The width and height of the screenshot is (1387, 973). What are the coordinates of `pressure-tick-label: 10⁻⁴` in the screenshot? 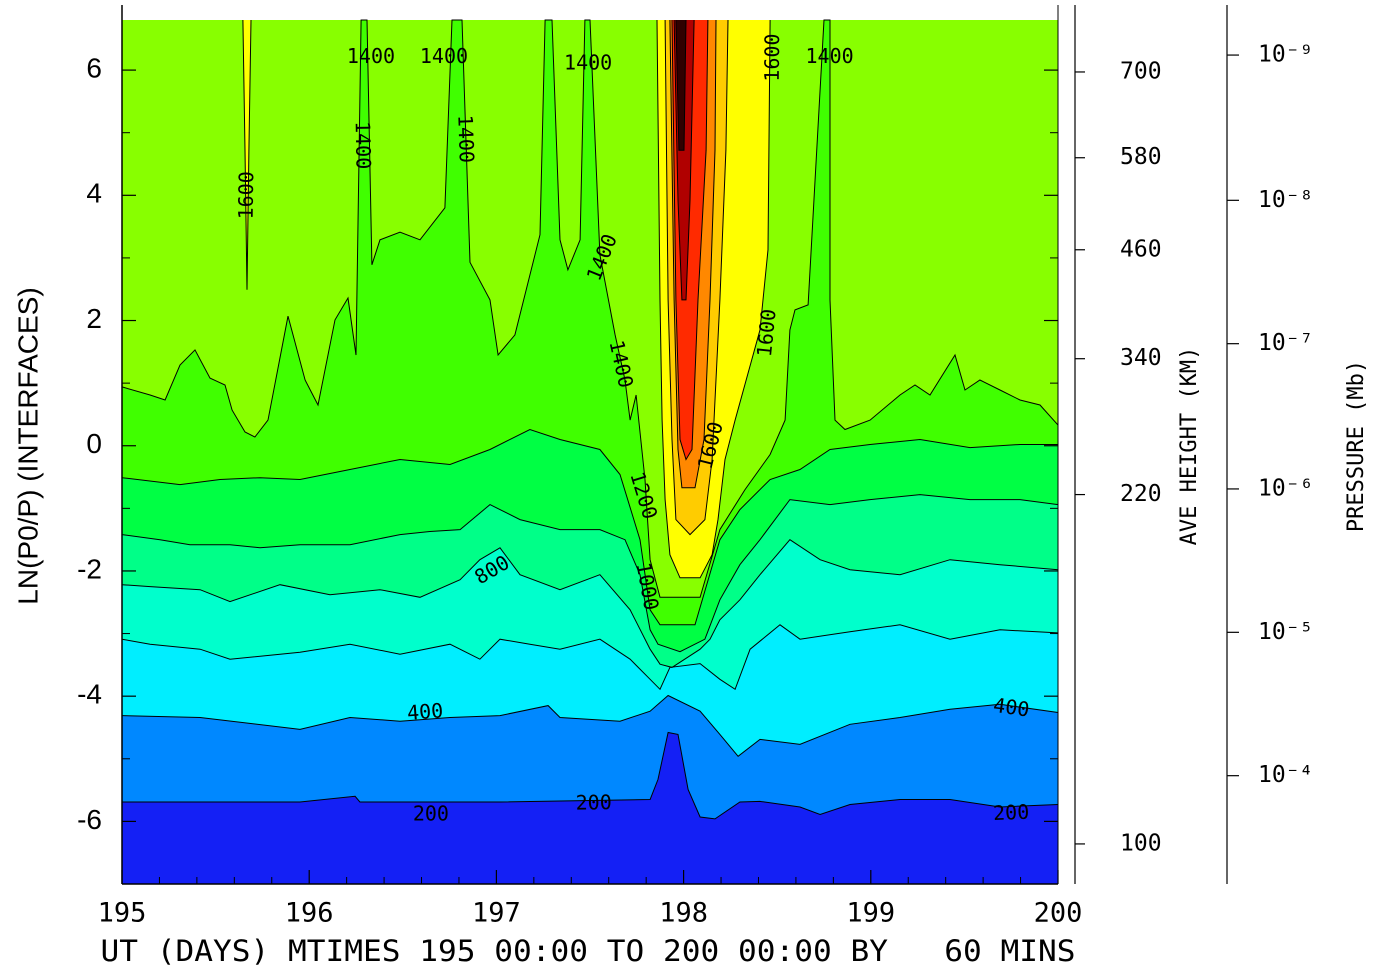 It's located at (1285, 775).